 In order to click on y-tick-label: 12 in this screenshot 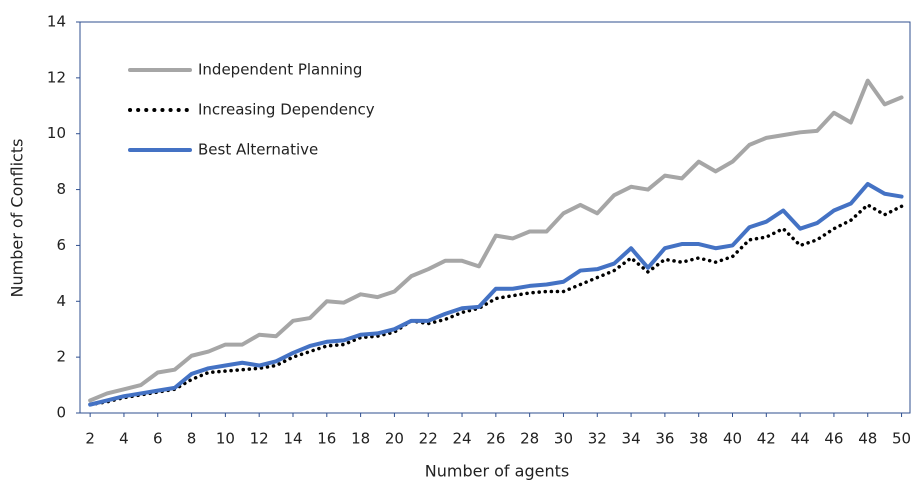, I will do `click(56, 77)`.